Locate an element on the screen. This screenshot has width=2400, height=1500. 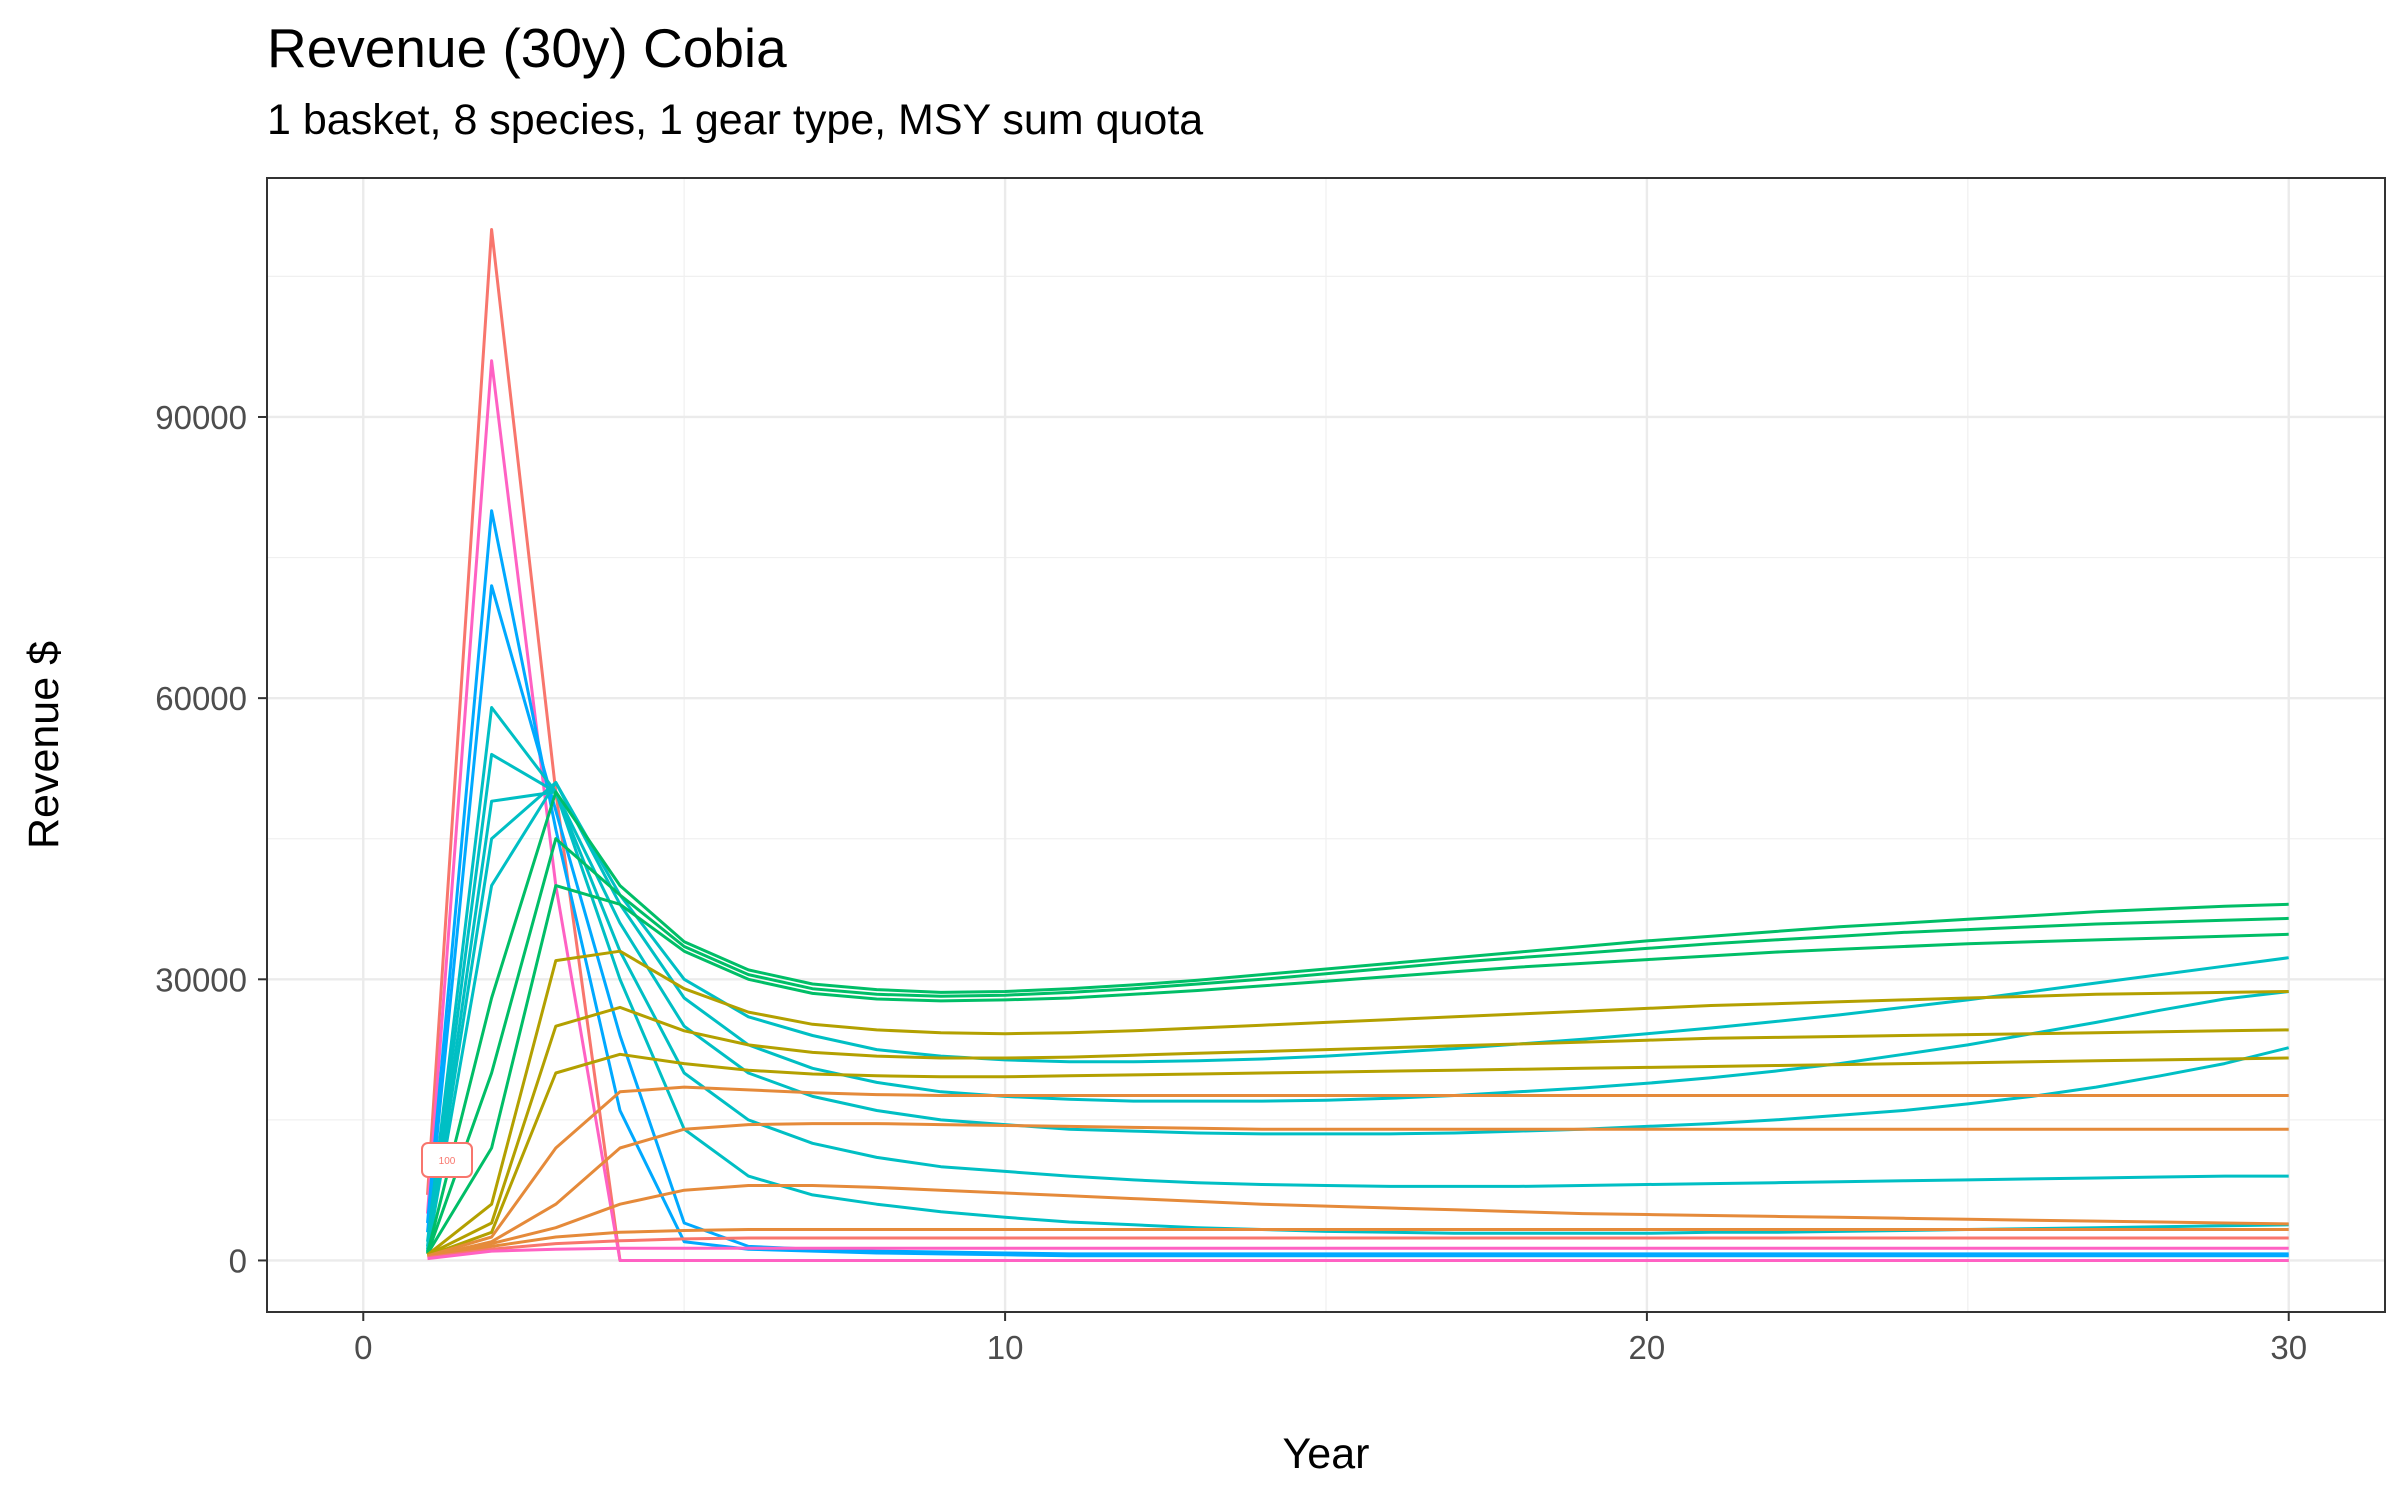
x-axis: 0 10 20 30 is located at coordinates (1330, 1339).